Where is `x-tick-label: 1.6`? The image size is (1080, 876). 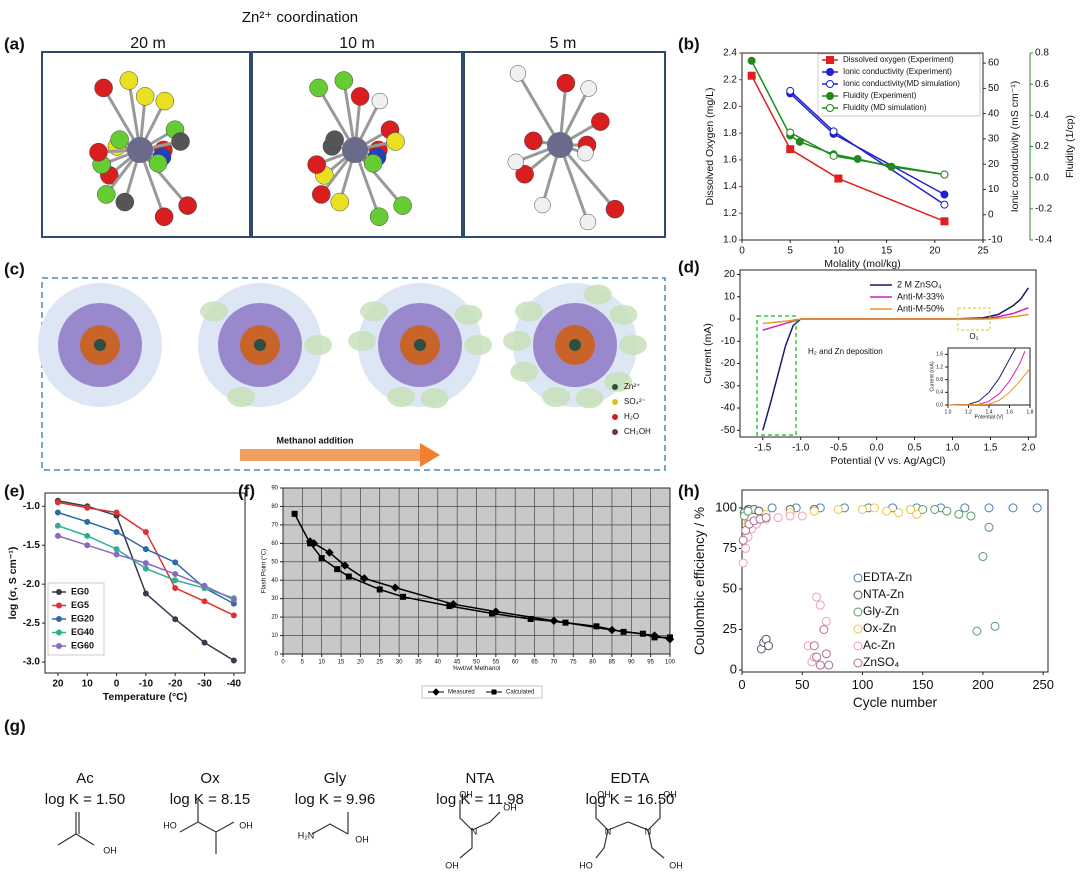
x-tick-label: 1.6 is located at coordinates (1009, 412).